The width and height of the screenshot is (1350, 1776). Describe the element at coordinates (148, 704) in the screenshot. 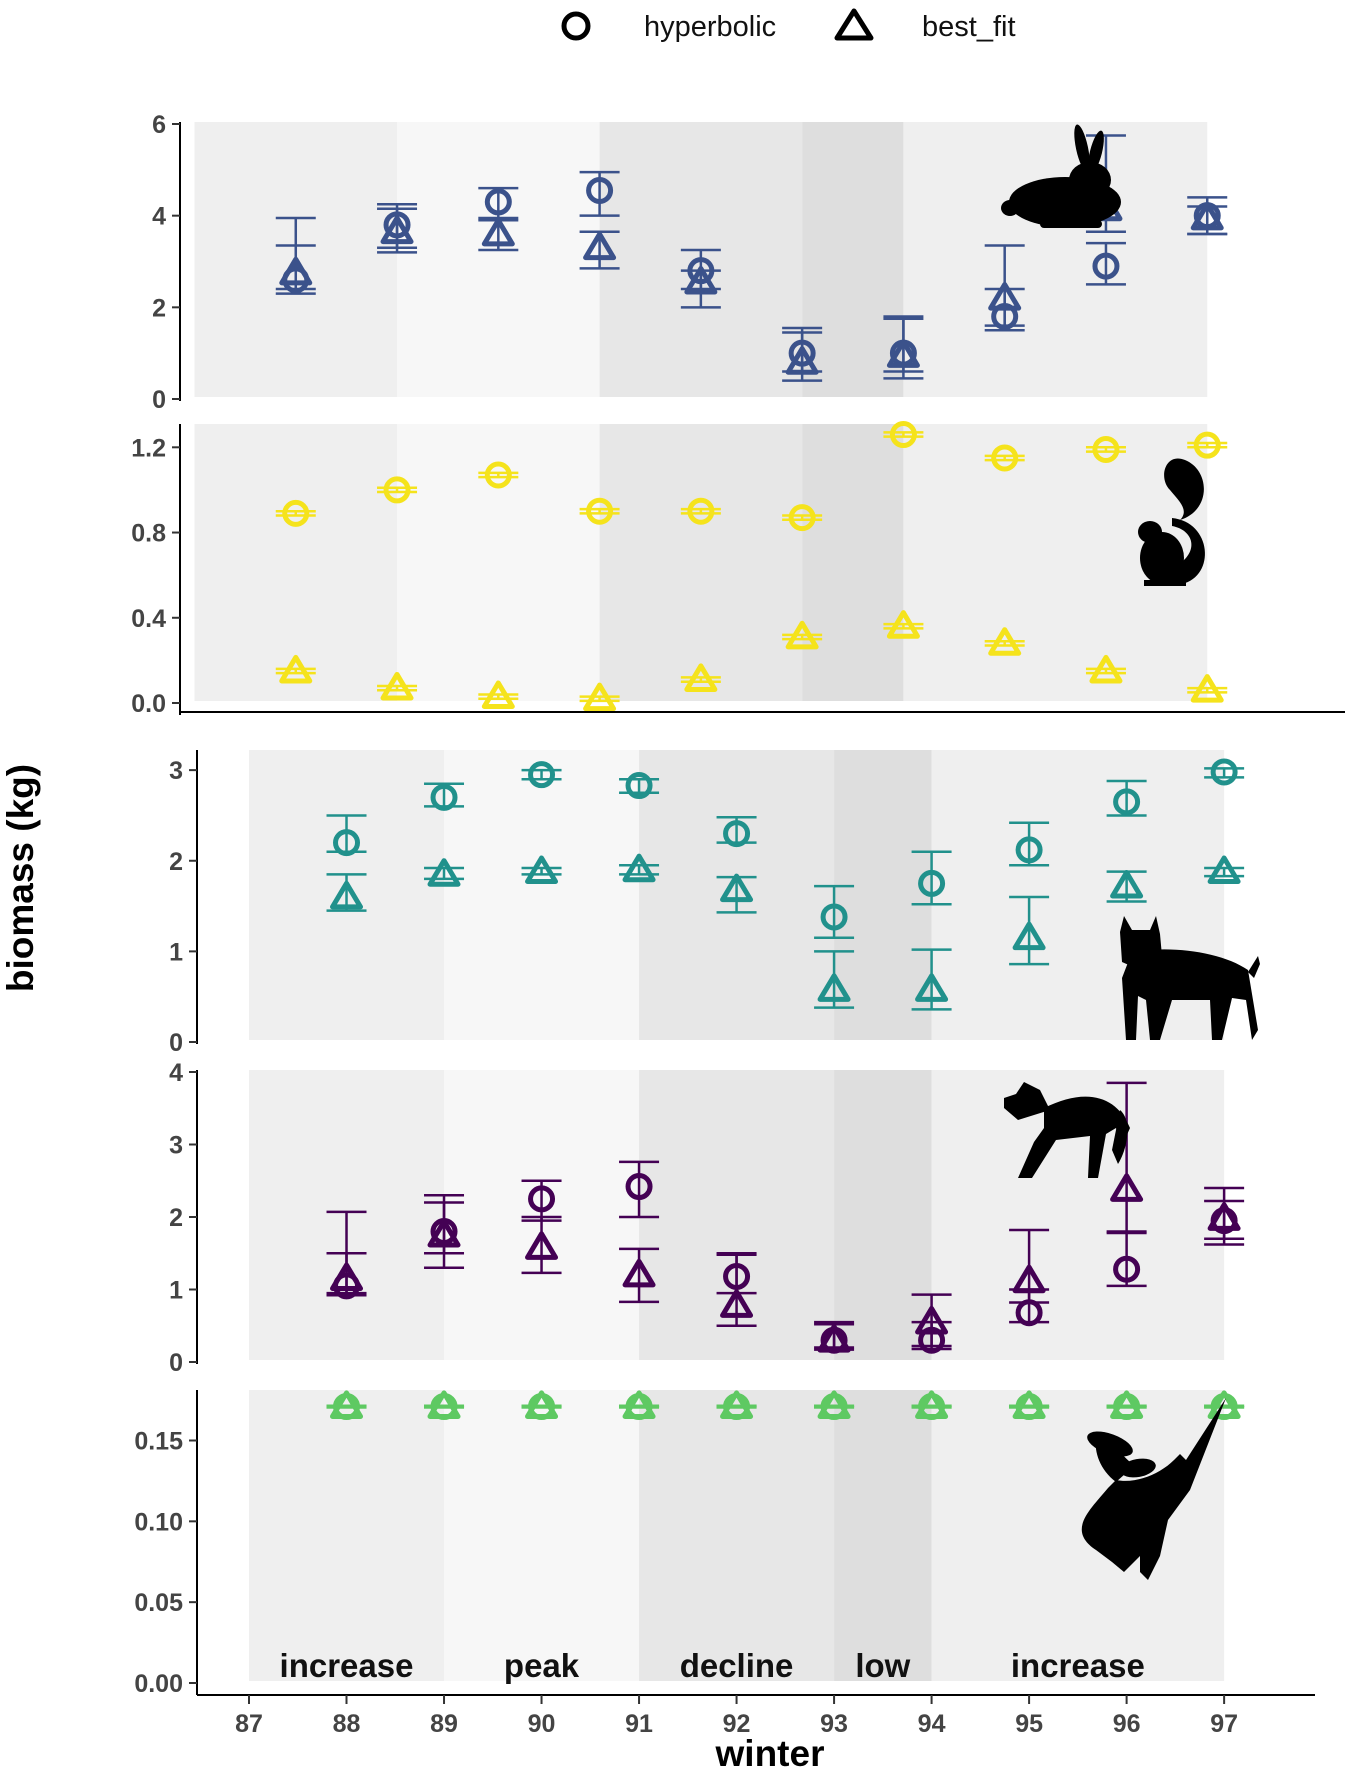

I see `y-tick-label: 0.0` at that location.